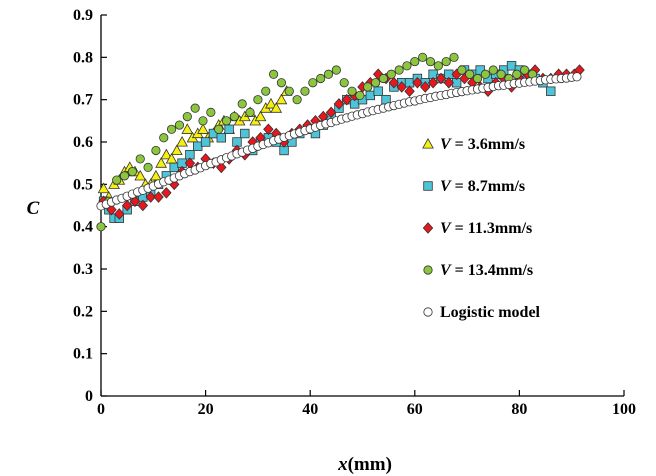 Image resolution: width=656 pixels, height=476 pixels. What do you see at coordinates (342, 464) in the screenshot?
I see `x-axis-title-var: x` at bounding box center [342, 464].